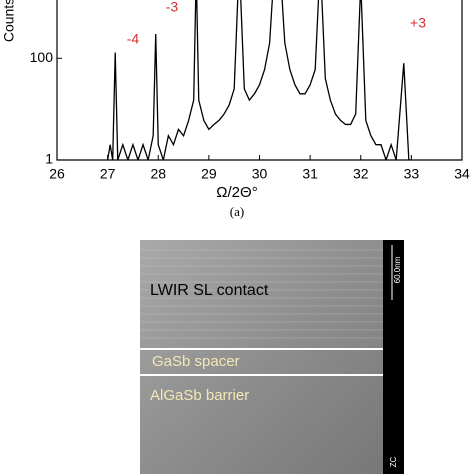 This screenshot has width=474, height=474. What do you see at coordinates (462, 174) in the screenshot?
I see `x-tick-label: 34` at bounding box center [462, 174].